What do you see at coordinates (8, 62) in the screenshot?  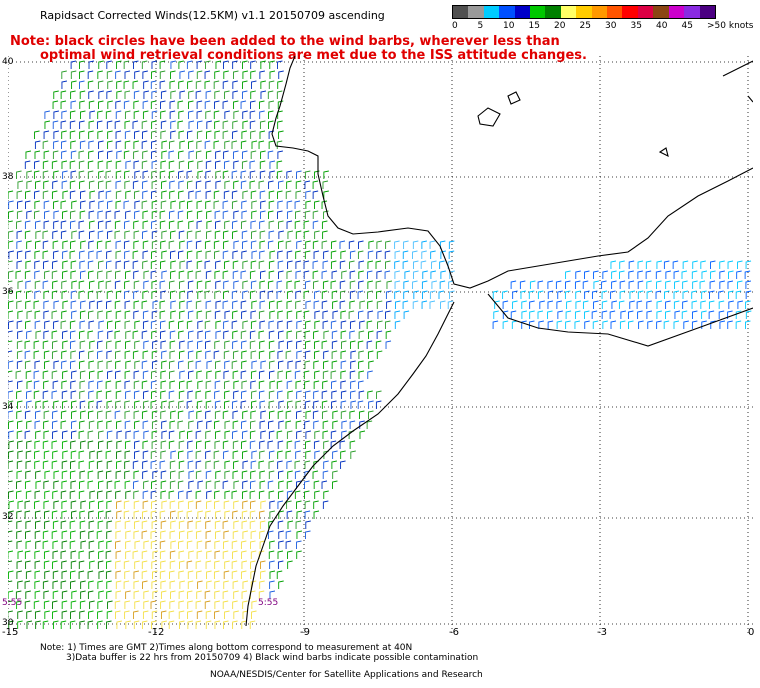 I see `lat-label-40: 40` at bounding box center [8, 62].